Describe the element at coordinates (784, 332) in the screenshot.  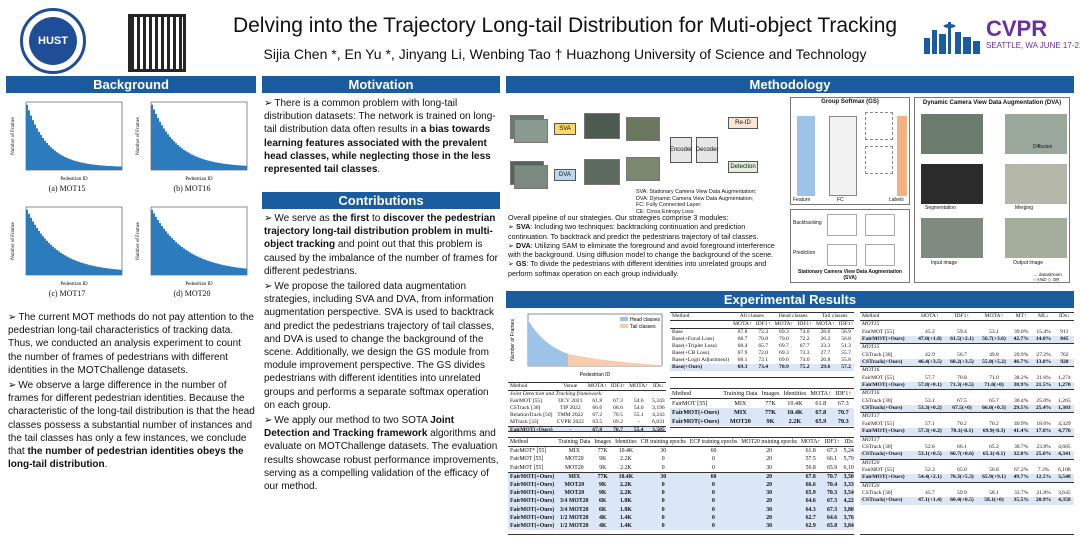
I see `table-cell: 69.3` at that location.